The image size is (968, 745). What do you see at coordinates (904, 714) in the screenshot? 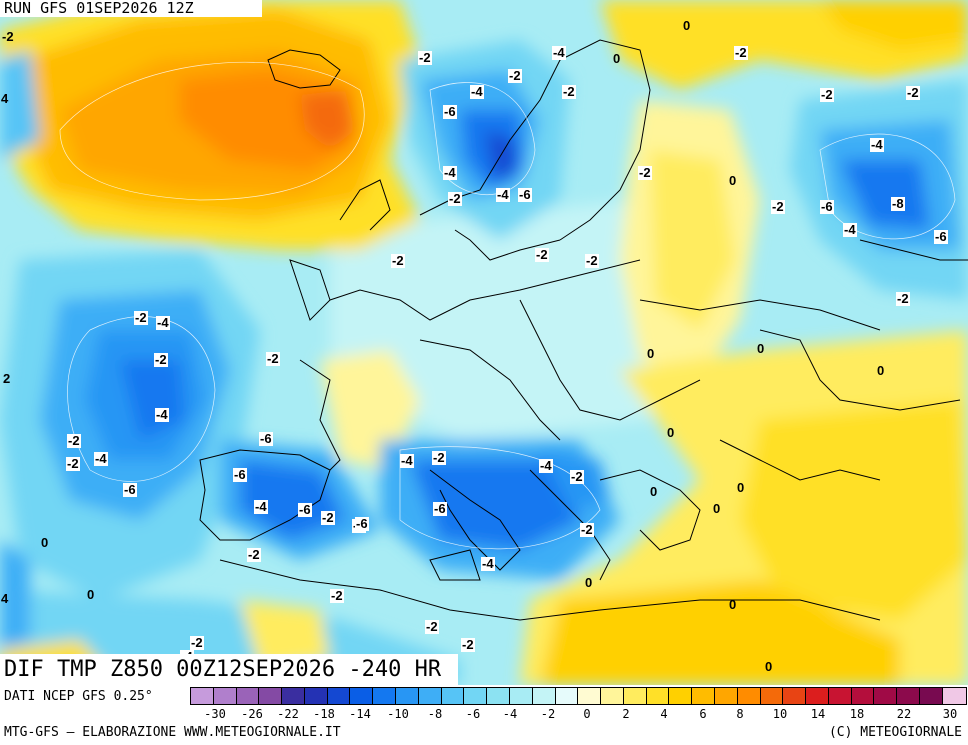
I see `scale-tick-label: 22` at bounding box center [904, 714].